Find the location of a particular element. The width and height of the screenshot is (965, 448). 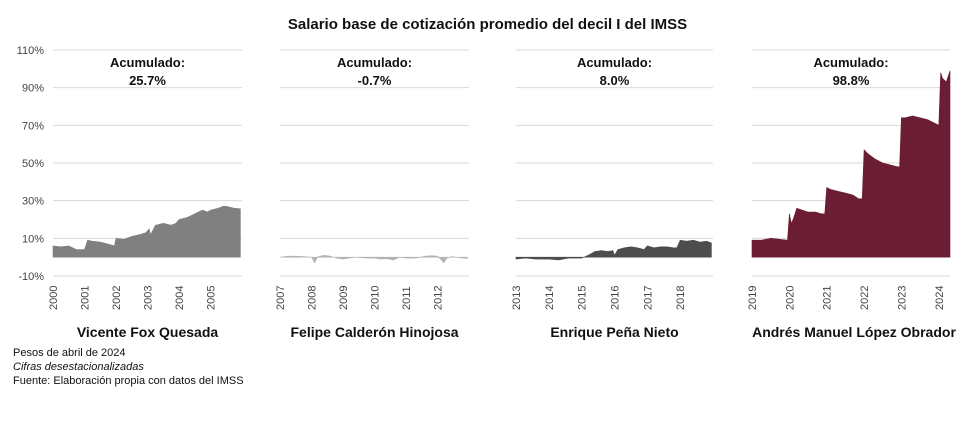

x-tick-label: 2005 is located at coordinates (212, 298).